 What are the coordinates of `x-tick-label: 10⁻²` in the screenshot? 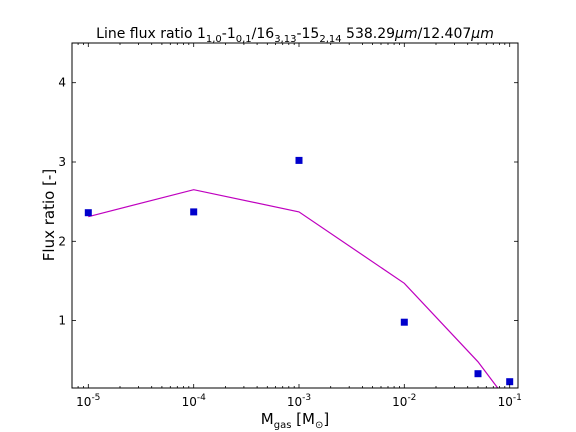 It's located at (404, 401).